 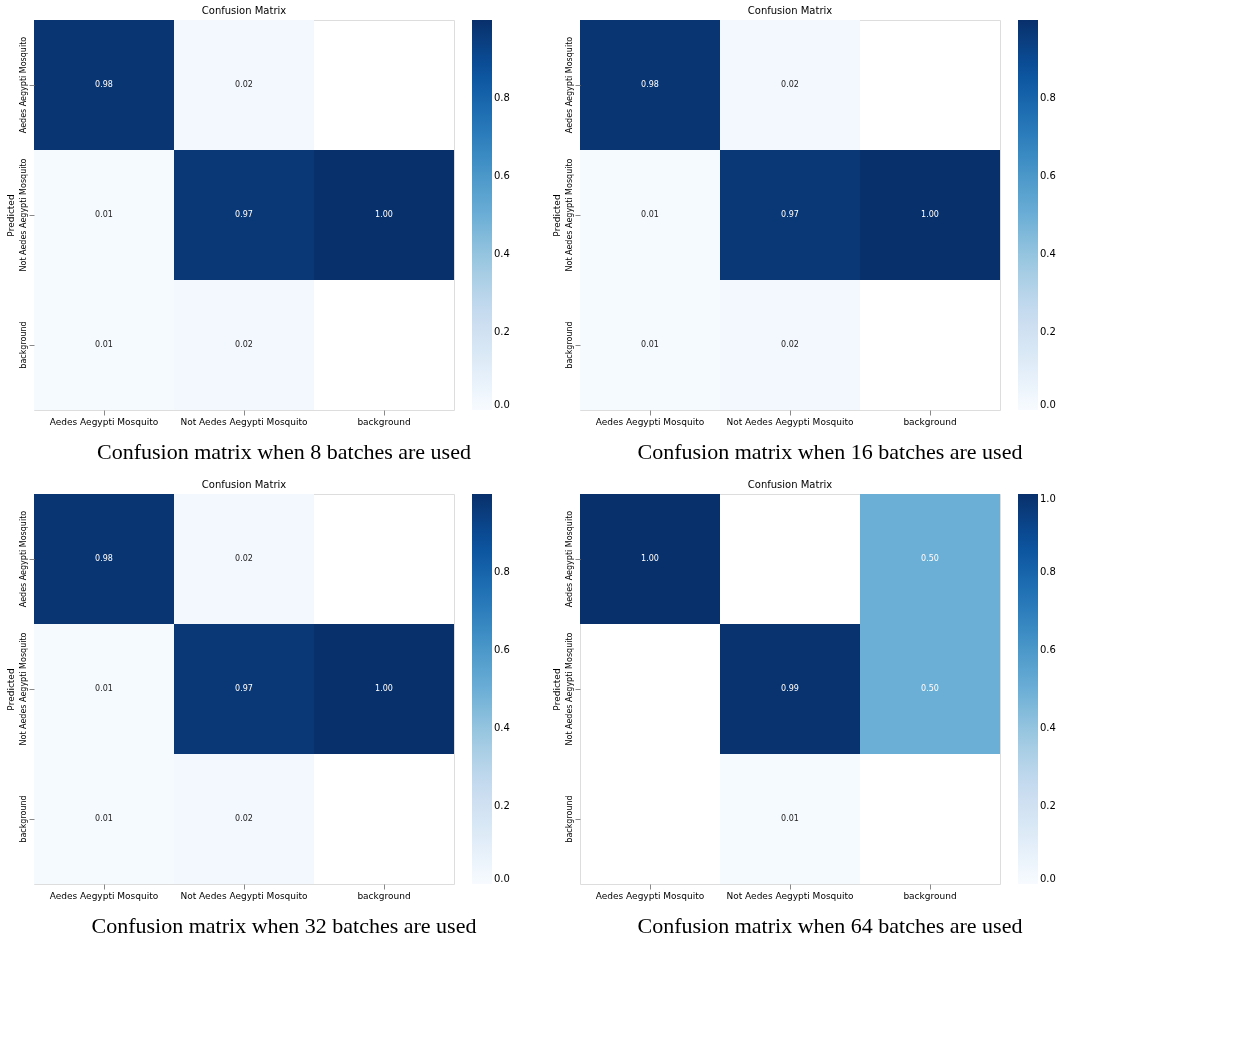 I want to click on text: Confusion matrix when 16 batches are used, so click(x=830, y=451).